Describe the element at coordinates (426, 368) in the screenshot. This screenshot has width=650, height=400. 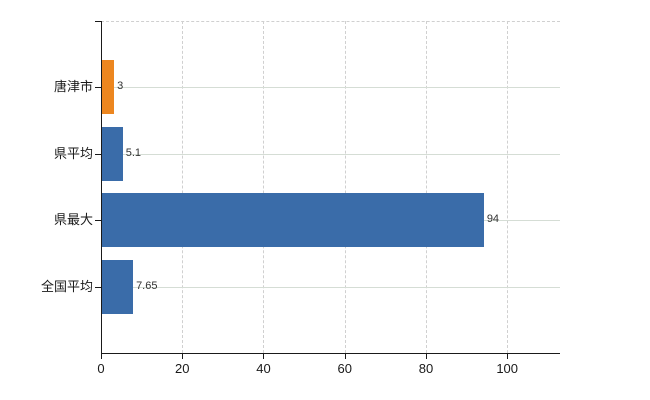
I see `x-tick-label: 80` at that location.